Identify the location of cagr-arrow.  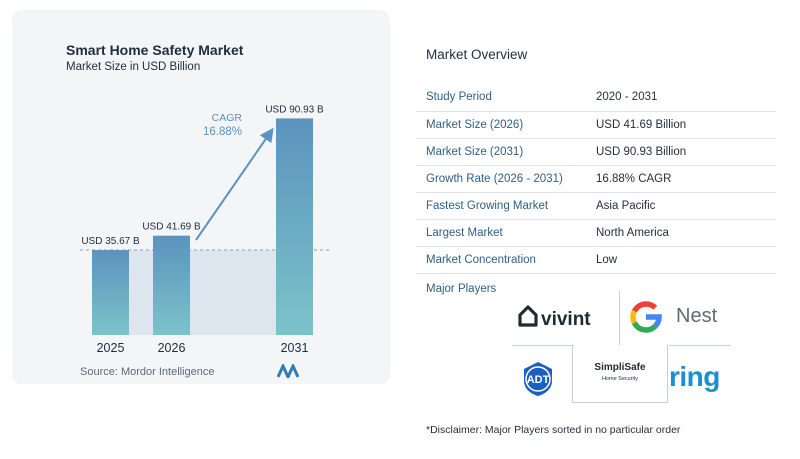
(234, 184).